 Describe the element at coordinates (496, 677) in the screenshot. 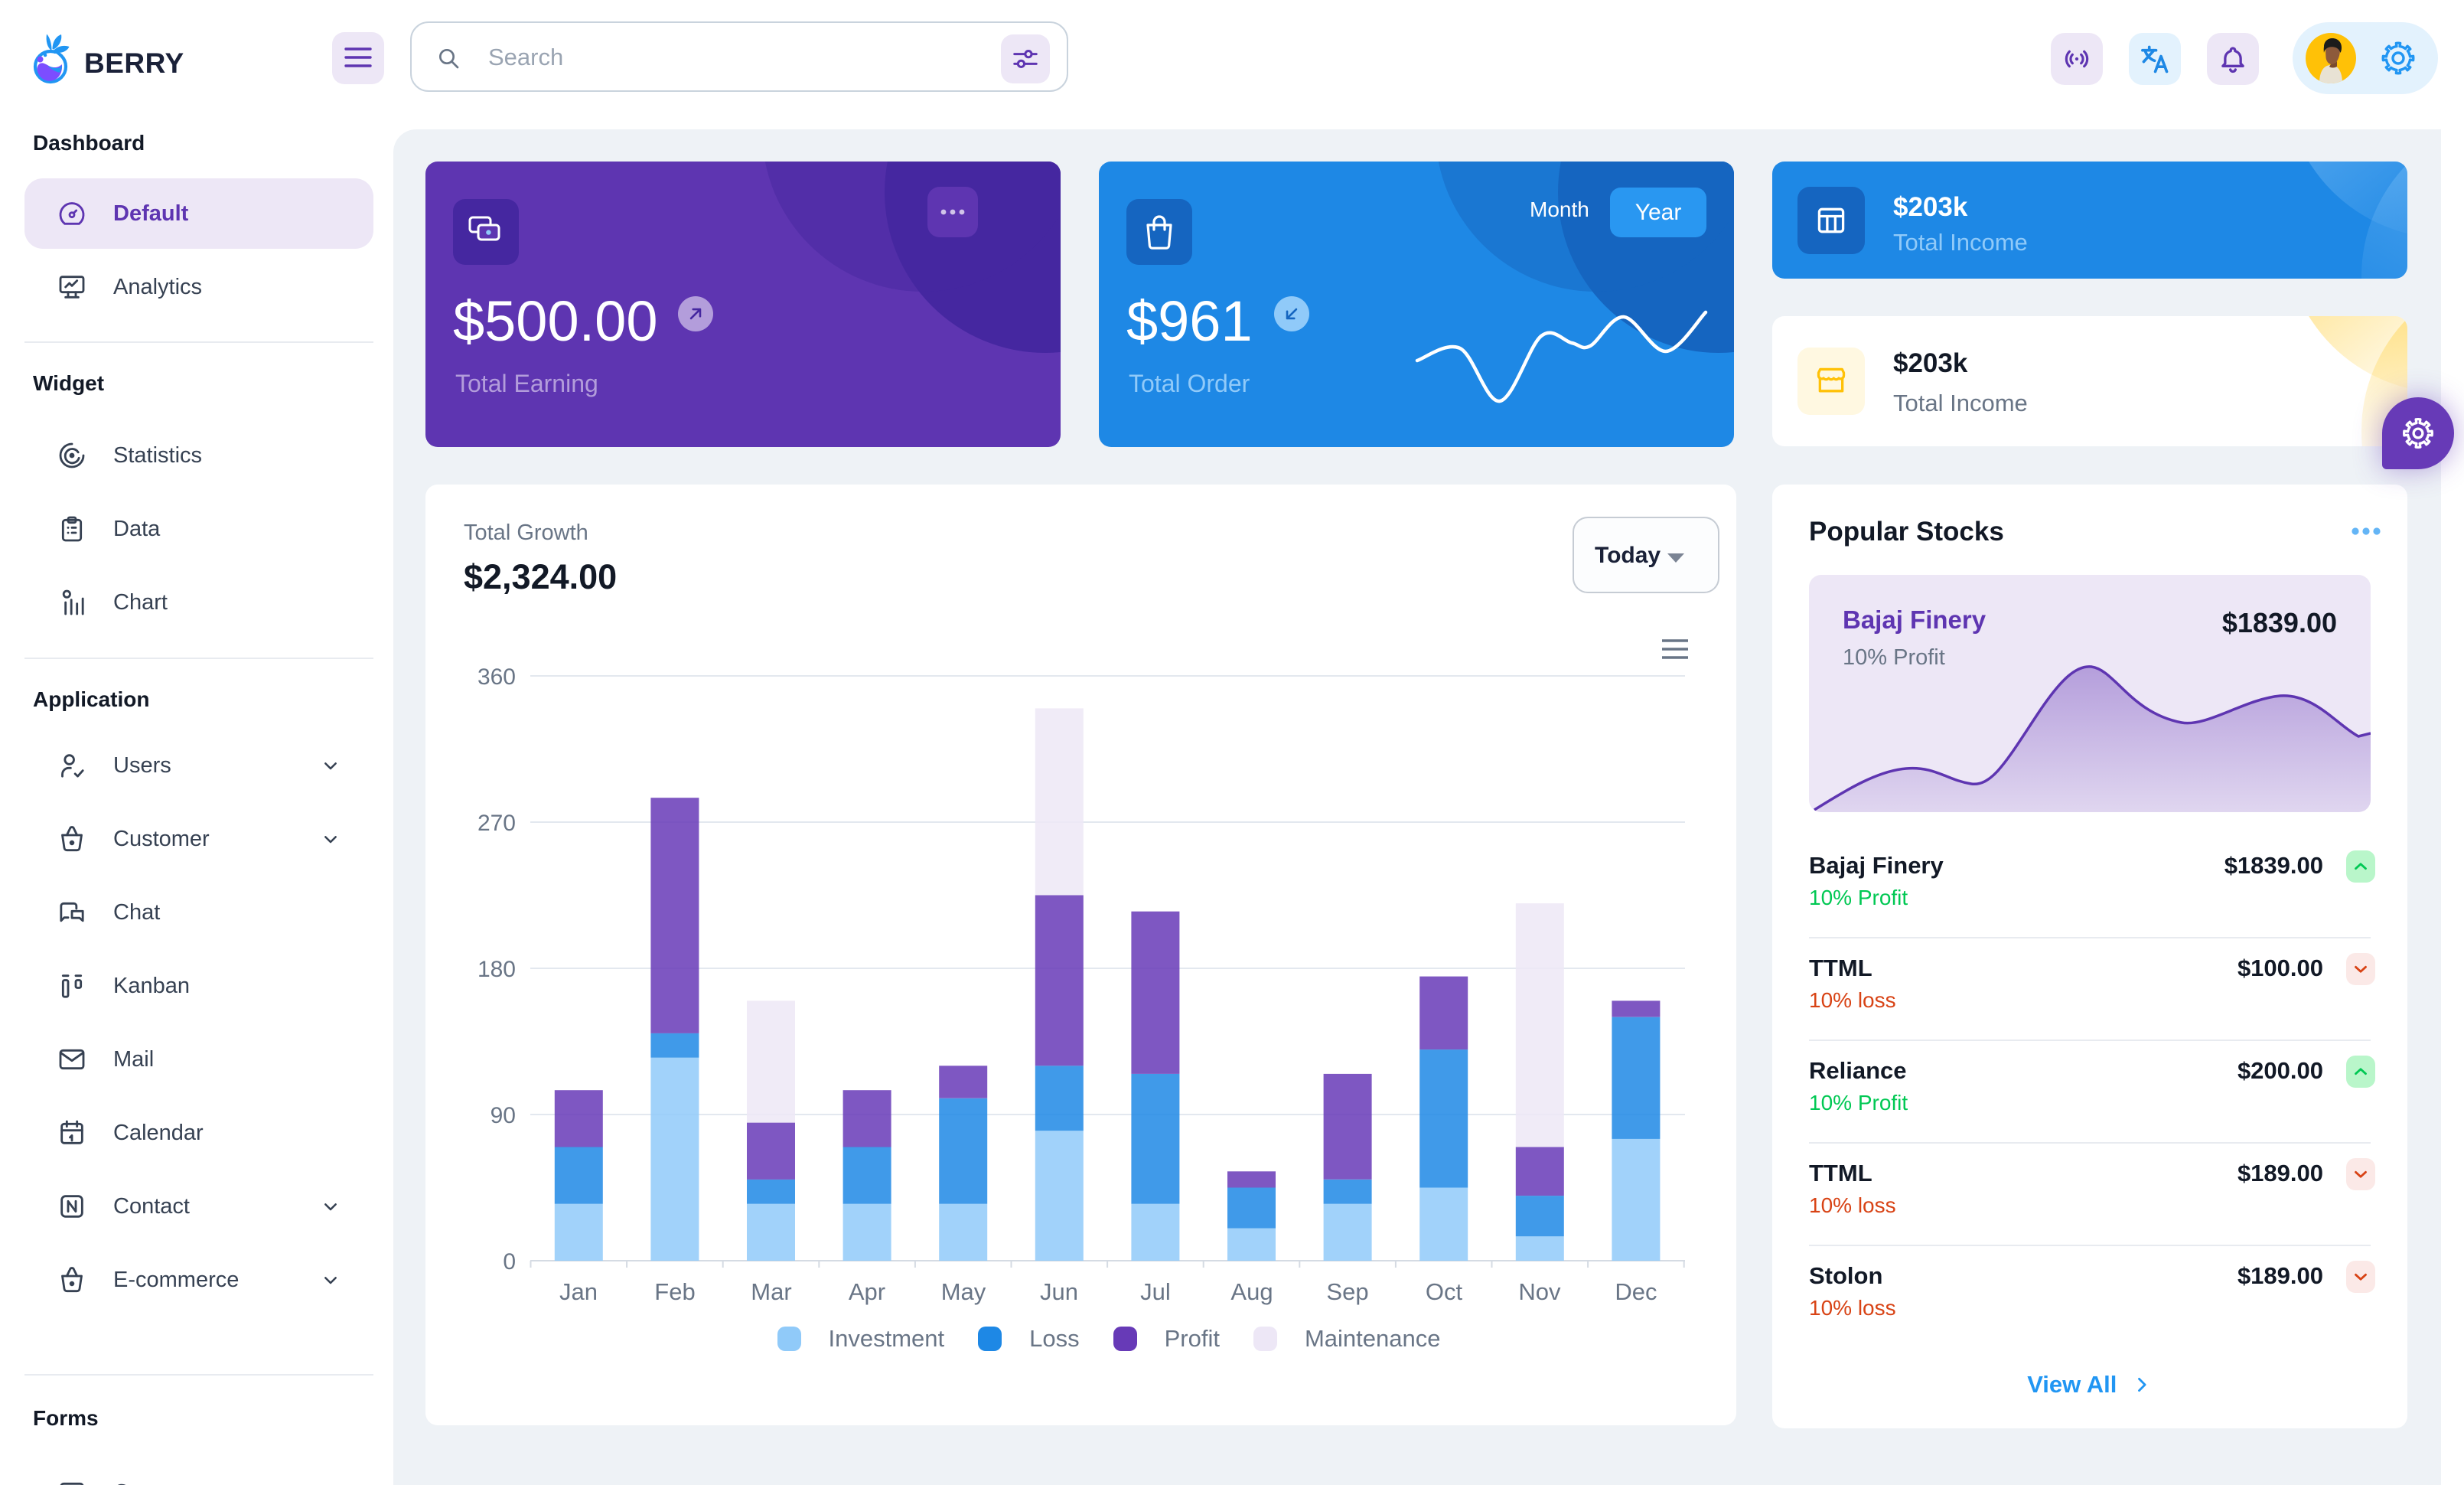

I see `svg-text: 360` at that location.